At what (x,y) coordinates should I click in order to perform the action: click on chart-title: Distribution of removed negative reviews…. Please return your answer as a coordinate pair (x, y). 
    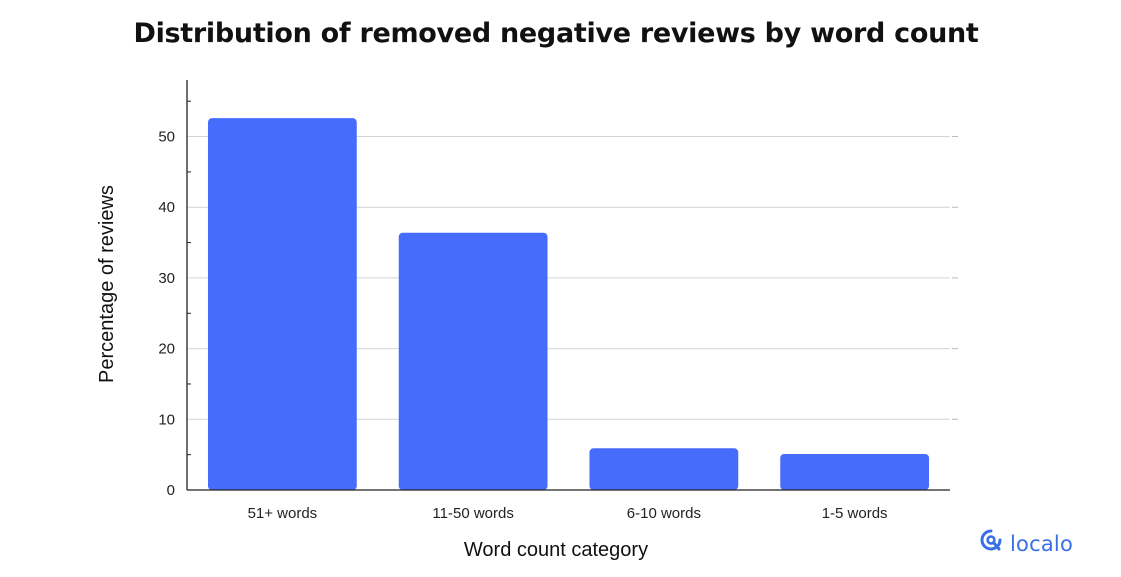
    Looking at the image, I should click on (556, 33).